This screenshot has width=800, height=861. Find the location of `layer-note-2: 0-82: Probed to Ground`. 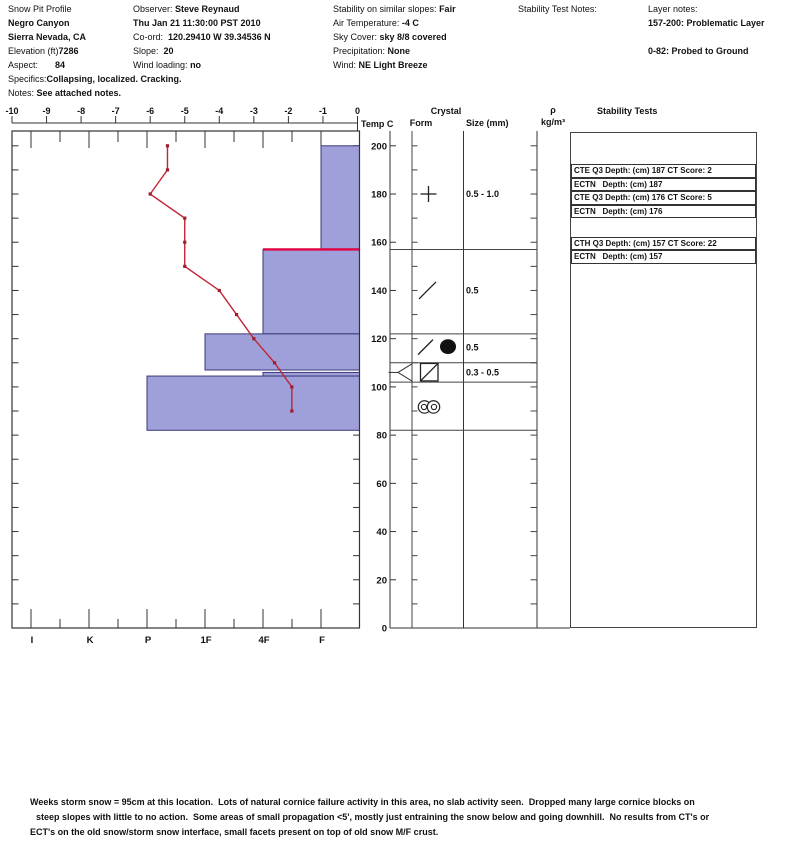

layer-note-2: 0-82: Probed to Ground is located at coordinates (698, 51).